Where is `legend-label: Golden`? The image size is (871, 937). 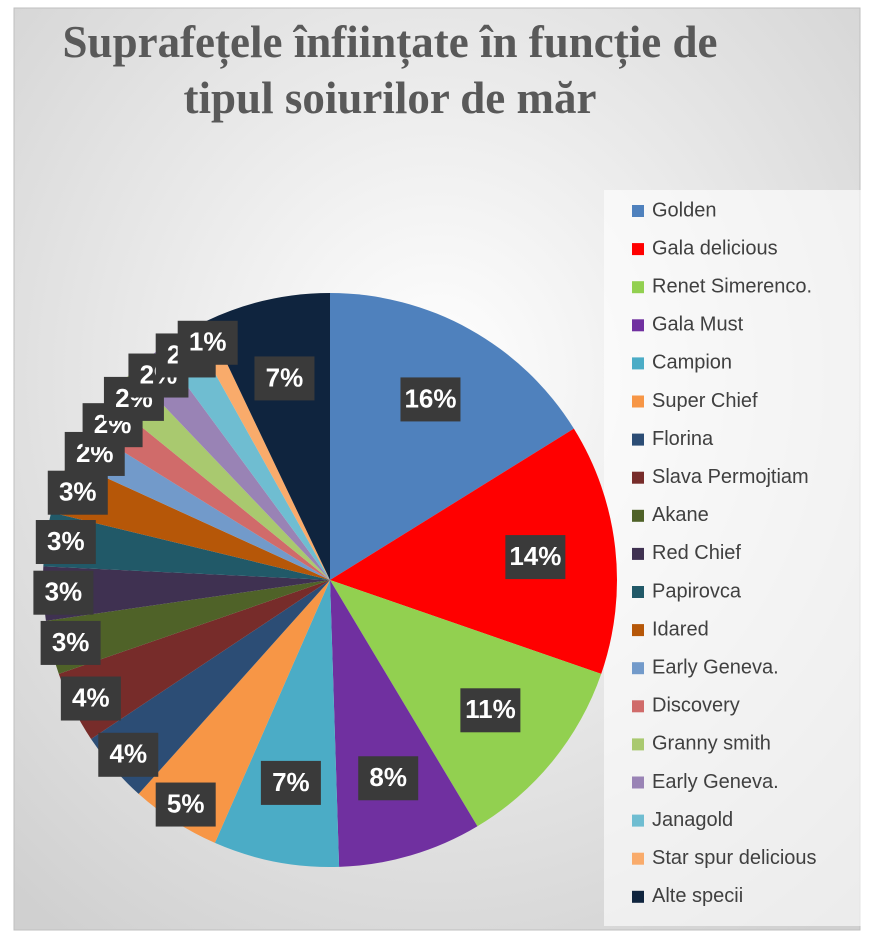 legend-label: Golden is located at coordinates (684, 210).